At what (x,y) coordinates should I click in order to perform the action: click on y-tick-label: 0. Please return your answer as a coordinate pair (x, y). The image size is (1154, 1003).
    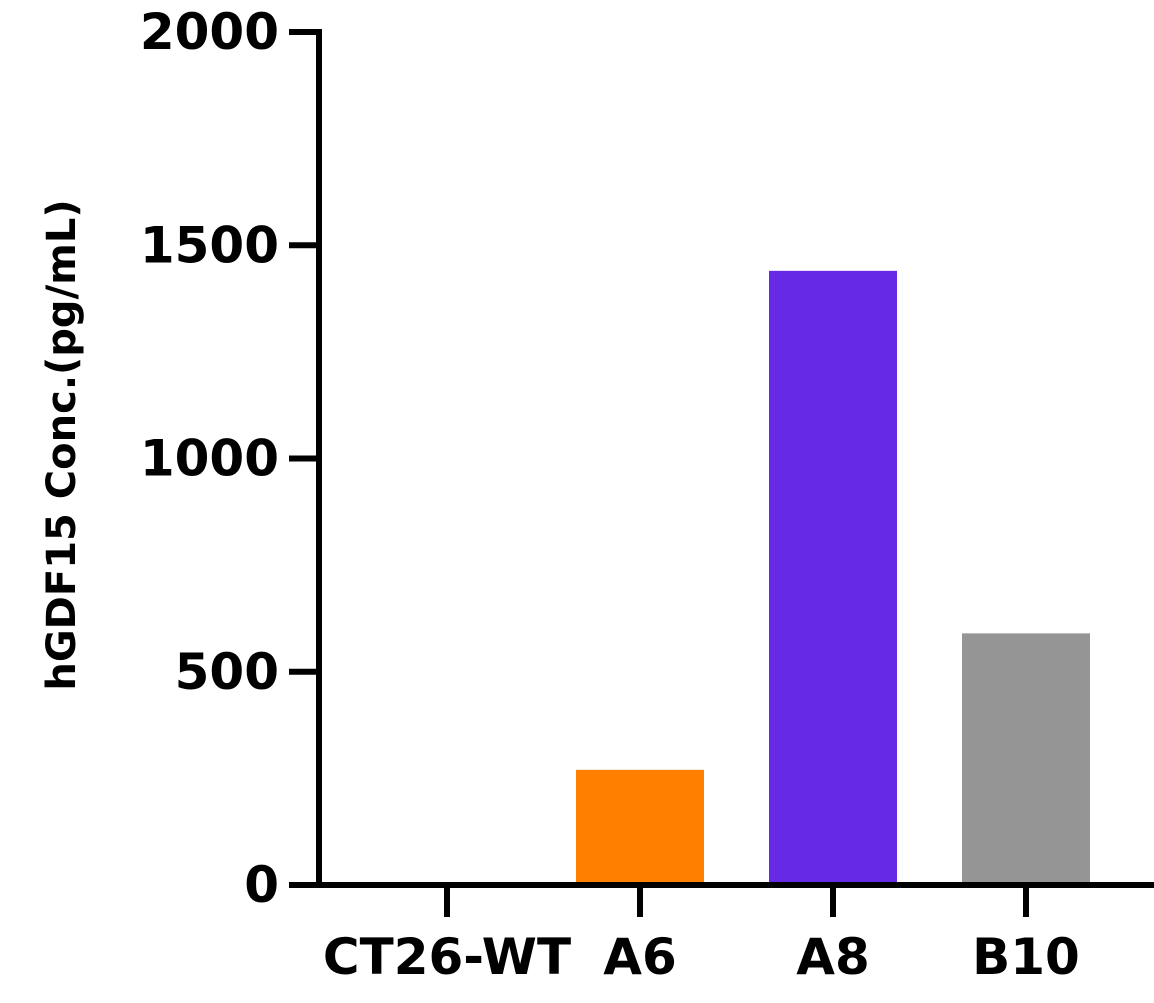
    Looking at the image, I should click on (261, 885).